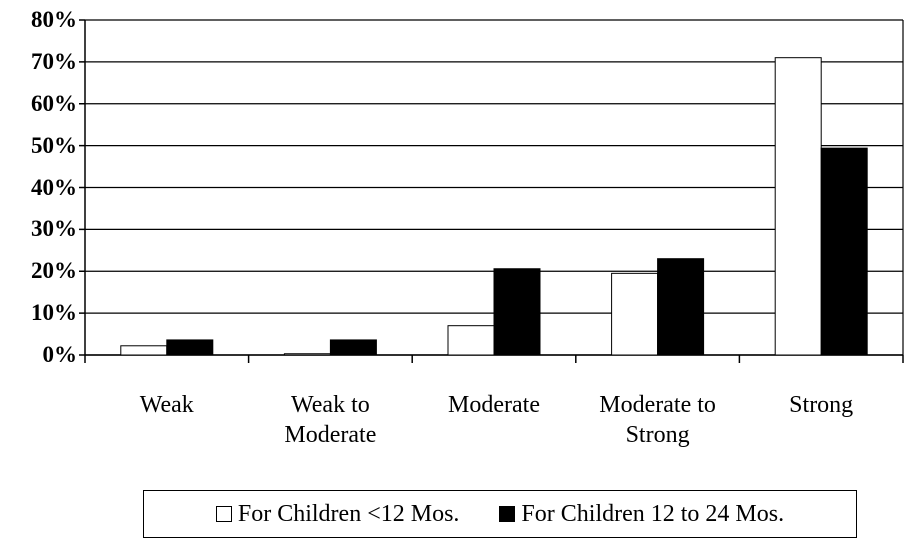 The width and height of the screenshot is (905, 540). I want to click on x-tick-label: Weak, so click(166, 405).